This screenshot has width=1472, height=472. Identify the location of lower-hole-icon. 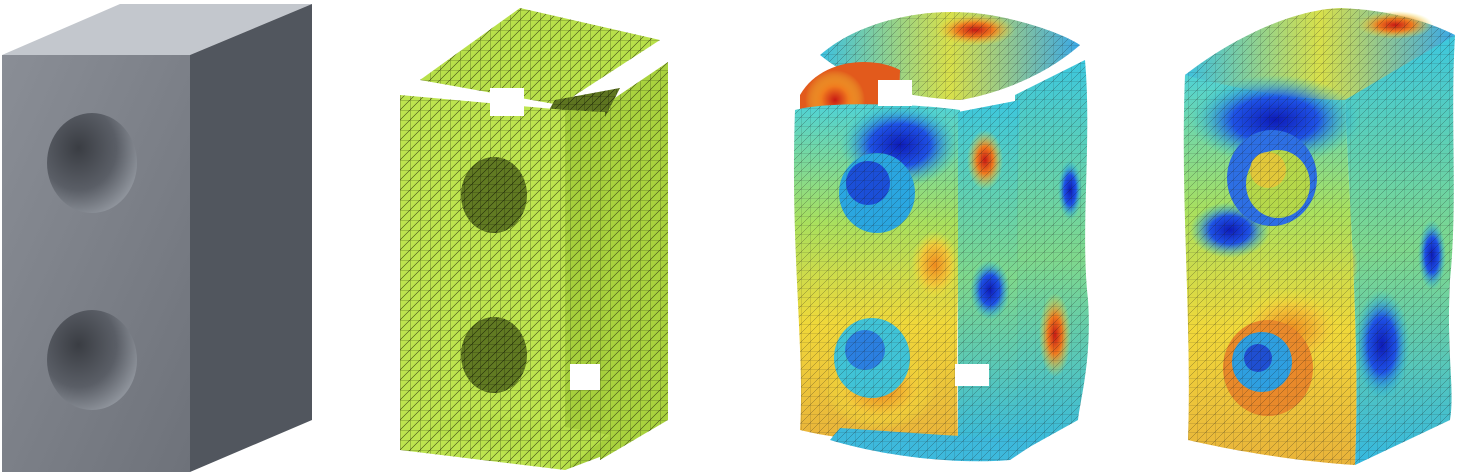
(92, 360).